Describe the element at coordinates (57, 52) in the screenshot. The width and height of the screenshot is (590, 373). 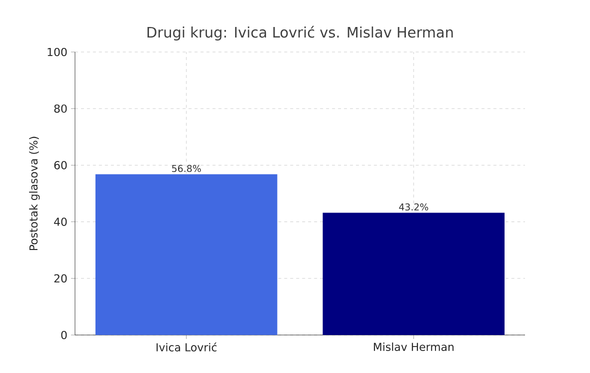
I see `y-tick-label: 100` at that location.